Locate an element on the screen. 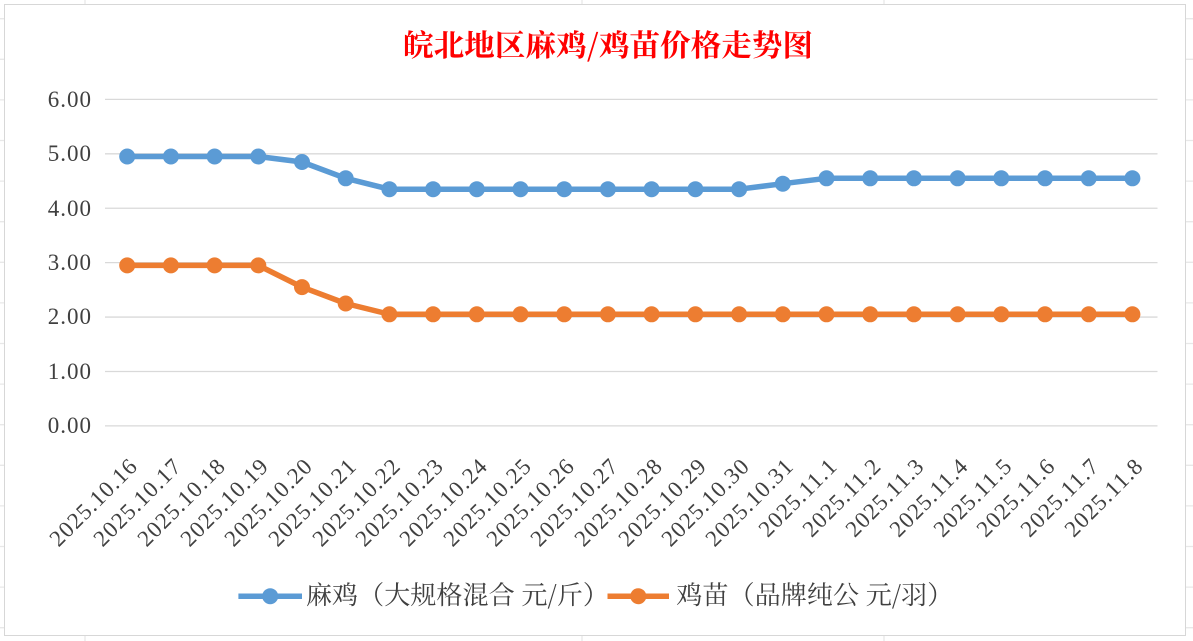  series-2-line is located at coordinates (630, 290).